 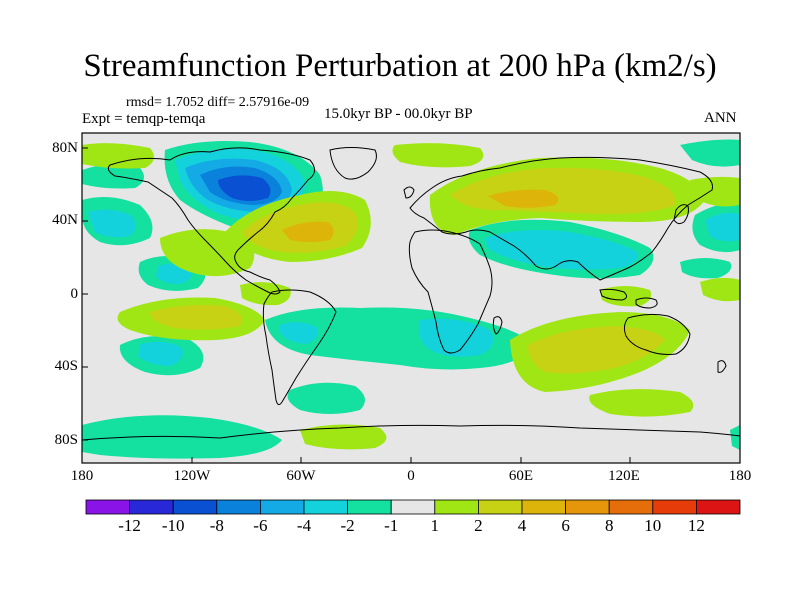 I want to click on contour-negative-south-atlantic-lower, so click(x=326, y=398).